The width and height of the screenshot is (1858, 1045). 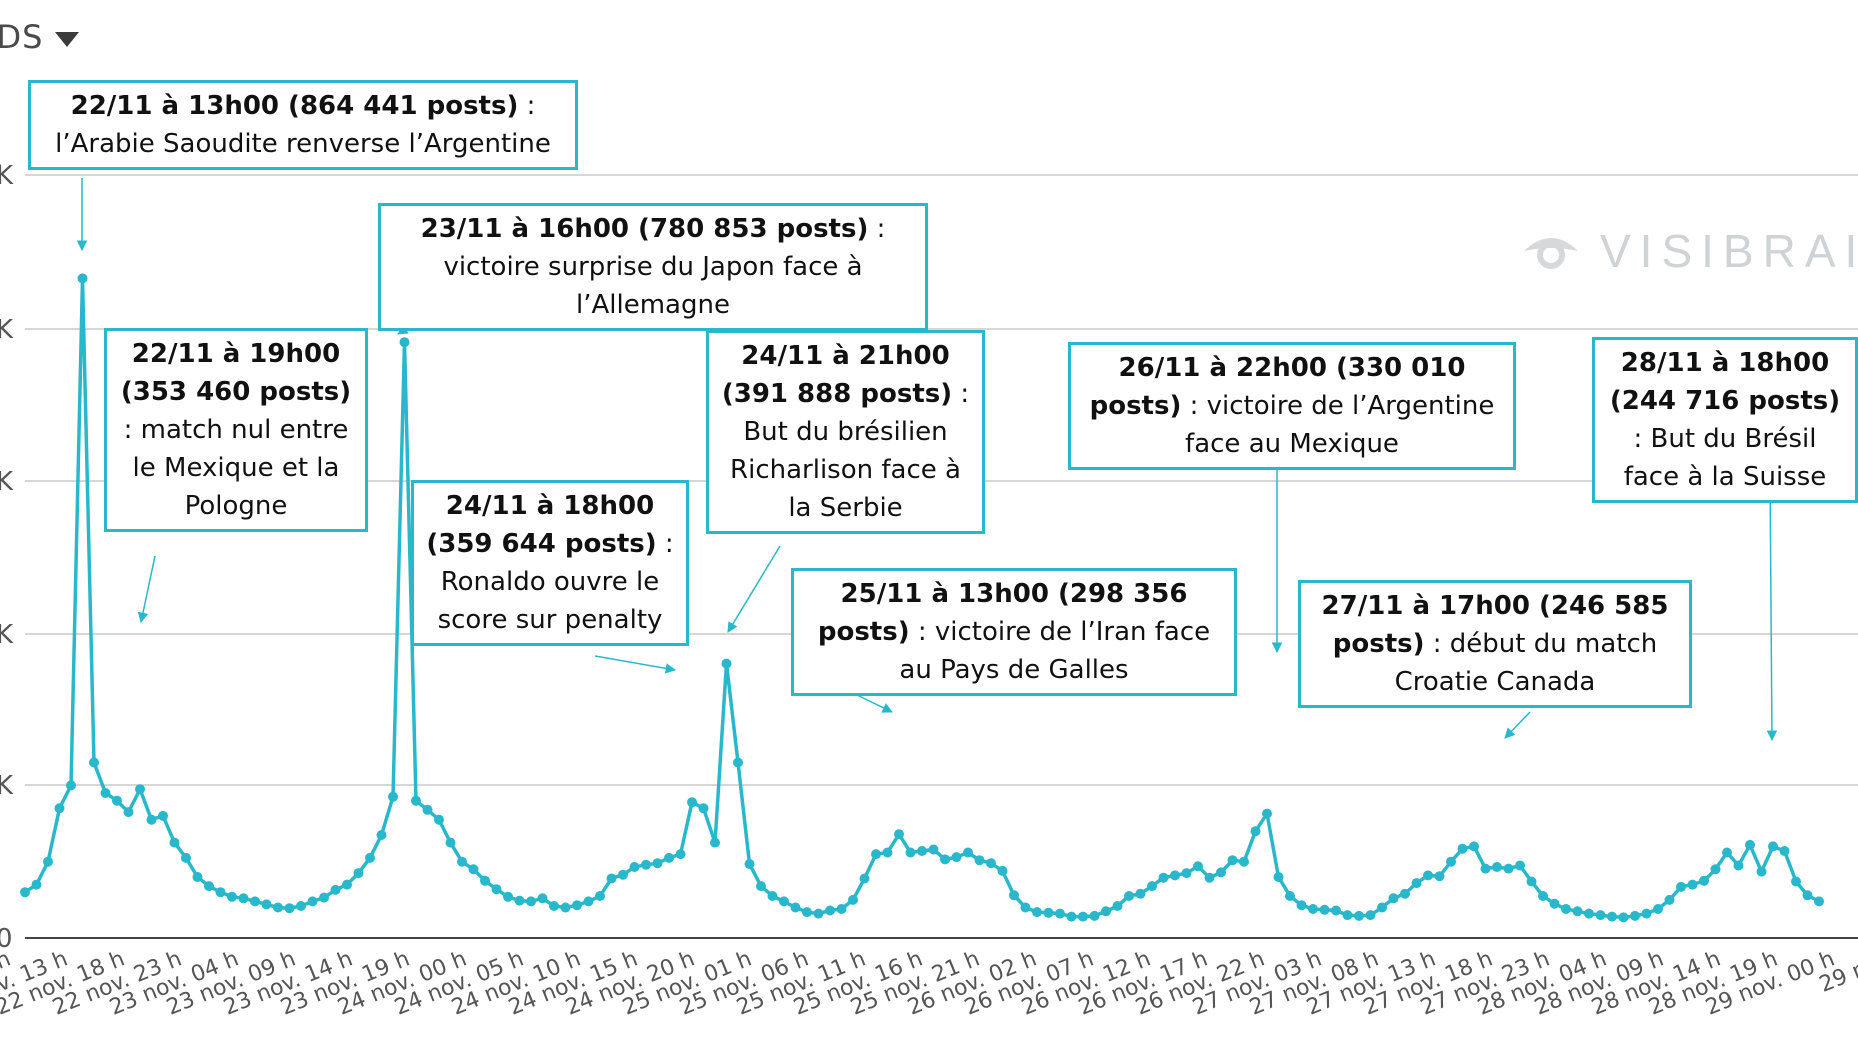 I want to click on annotation-text: : Ronaldo ouvre le score sur penalty, so click(x=555, y=582).